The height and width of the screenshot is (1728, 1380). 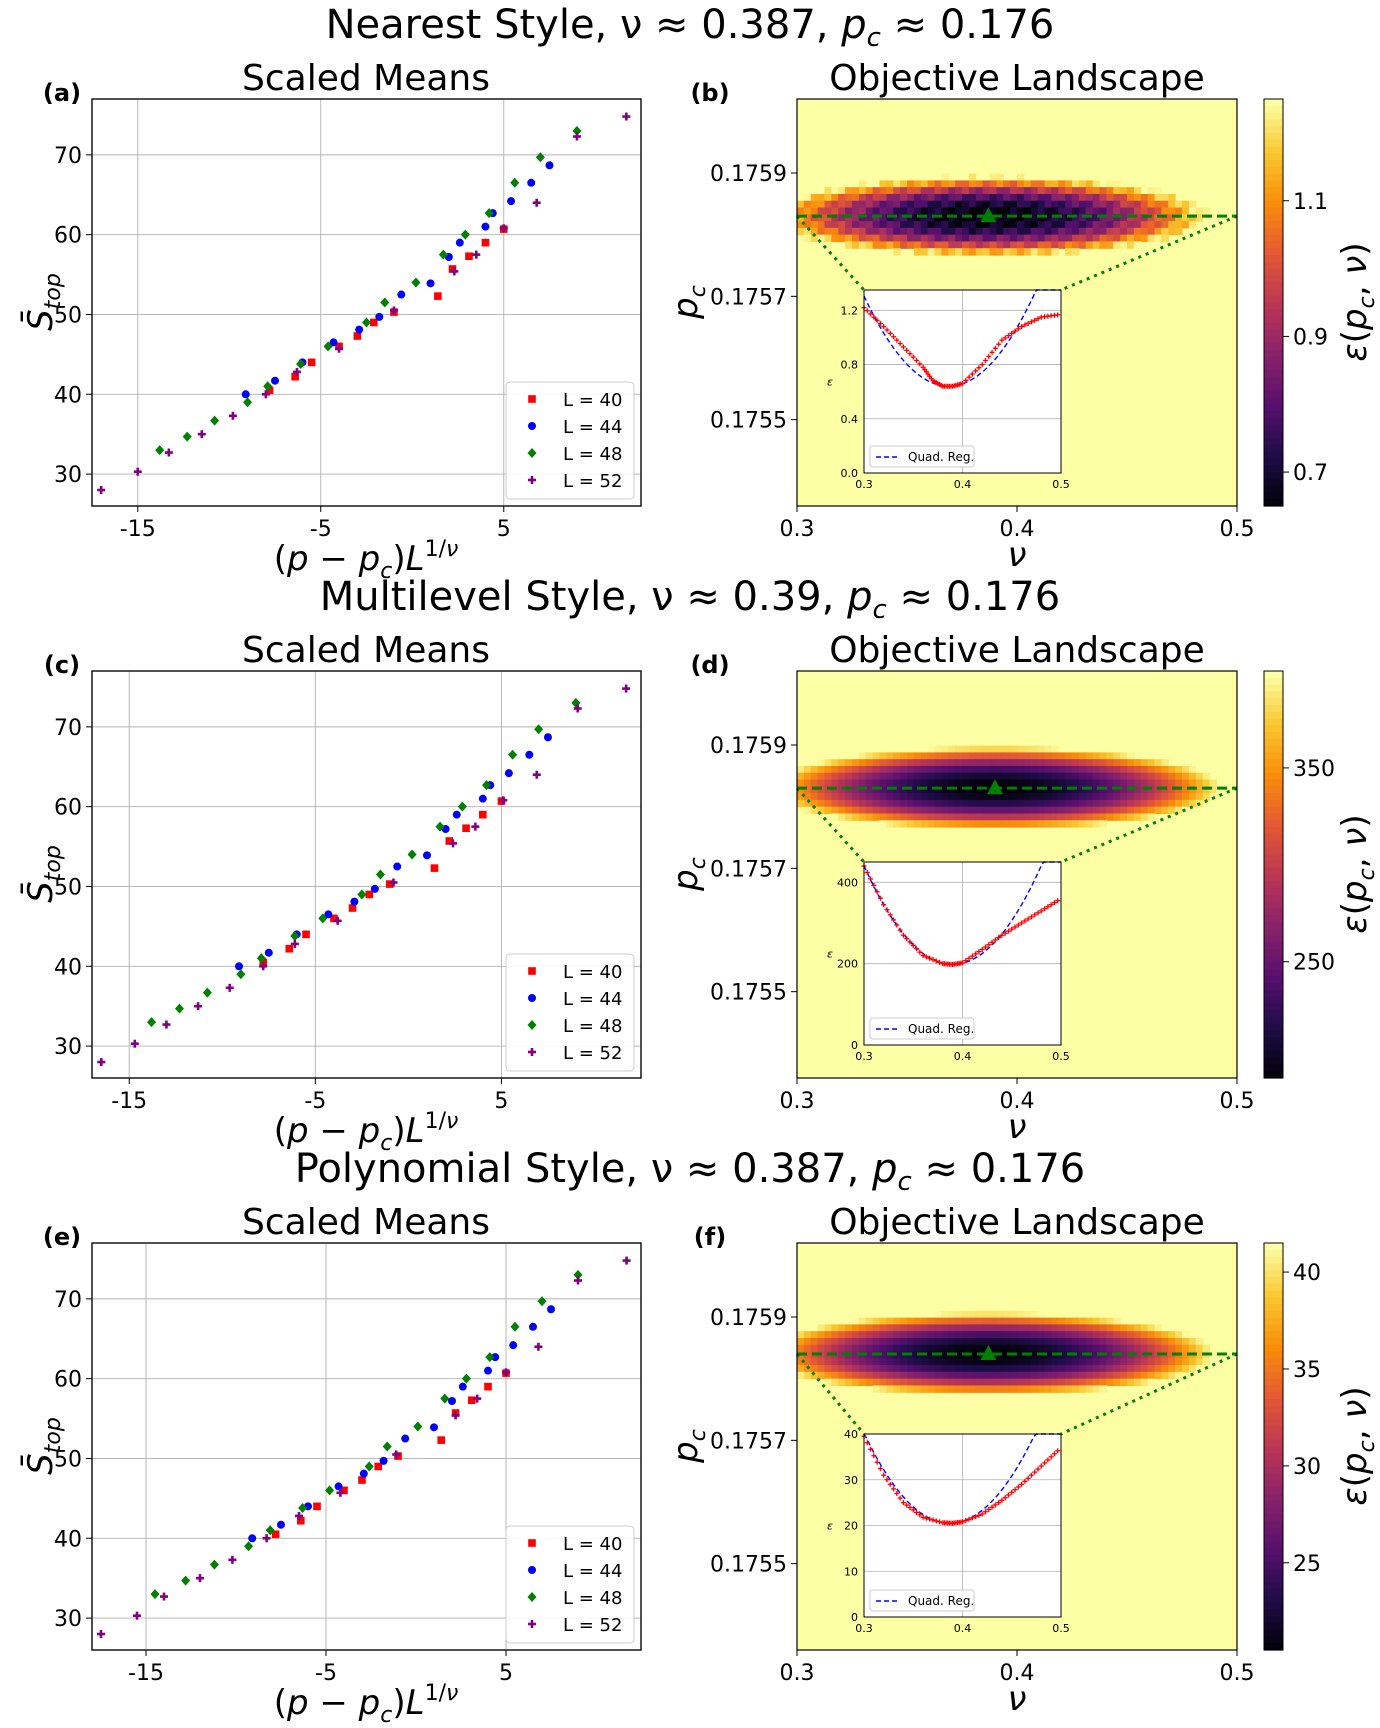 I want to click on x-tick-label: 0.4, so click(x=1017, y=529).